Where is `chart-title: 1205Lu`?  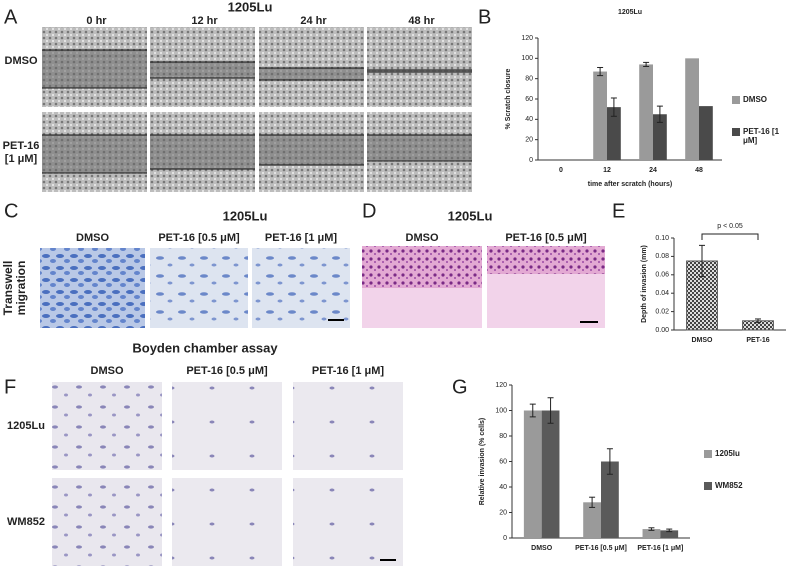 chart-title: 1205Lu is located at coordinates (630, 12).